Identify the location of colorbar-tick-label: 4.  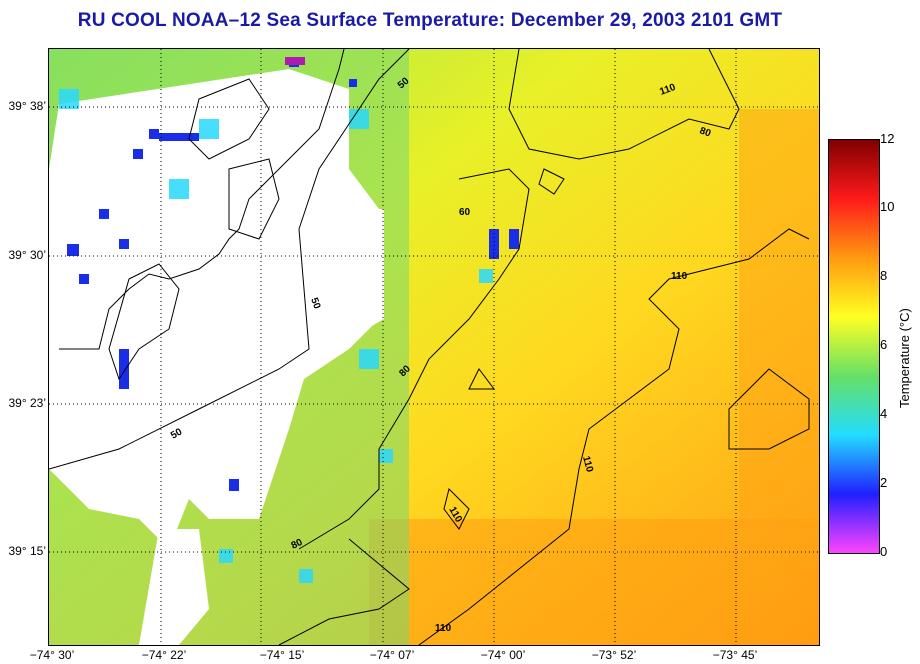
(884, 413).